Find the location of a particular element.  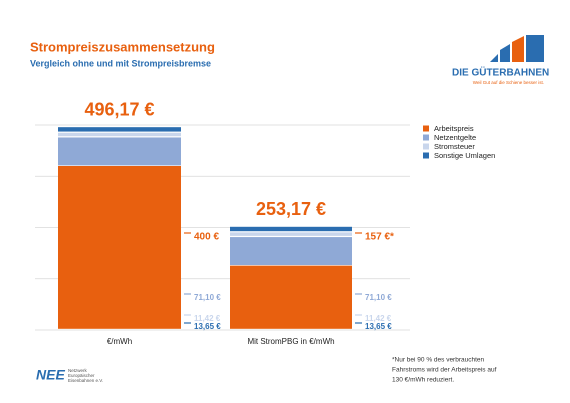

footnote: *Nur bei 90 % des verbrauchten is located at coordinates (438, 360).